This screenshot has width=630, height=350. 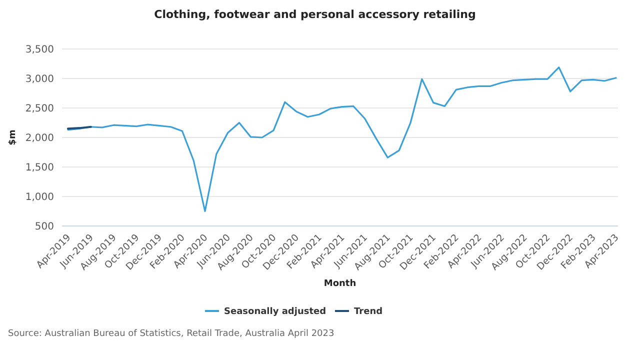 I want to click on chart-title: Clothing, footwear and personal accessory retailing, so click(x=315, y=14).